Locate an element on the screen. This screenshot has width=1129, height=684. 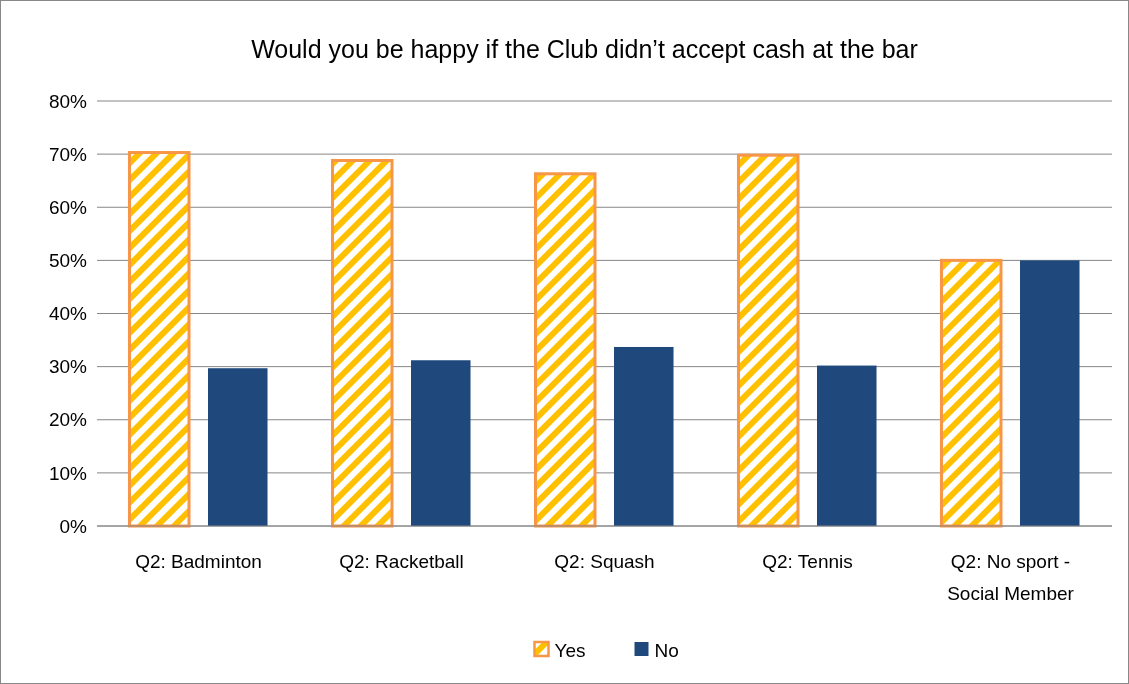
y-tick-label: 80% is located at coordinates (68, 101).